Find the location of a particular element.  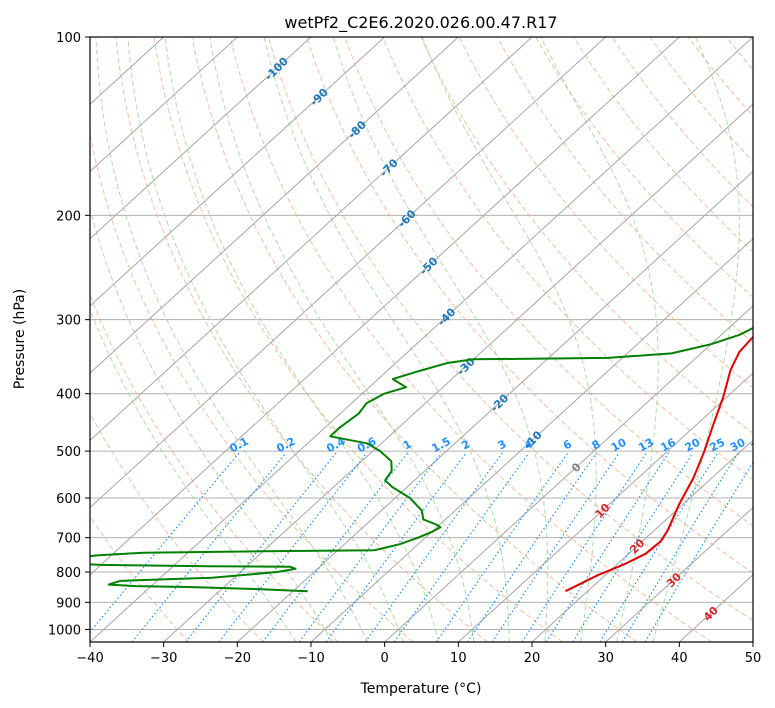

x-tick-label: 30 is located at coordinates (605, 658).